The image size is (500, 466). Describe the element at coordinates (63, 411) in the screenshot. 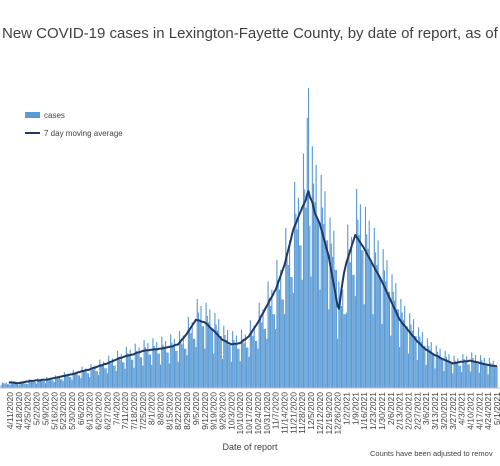

I see `x-tick-label: 5/23/2020` at that location.